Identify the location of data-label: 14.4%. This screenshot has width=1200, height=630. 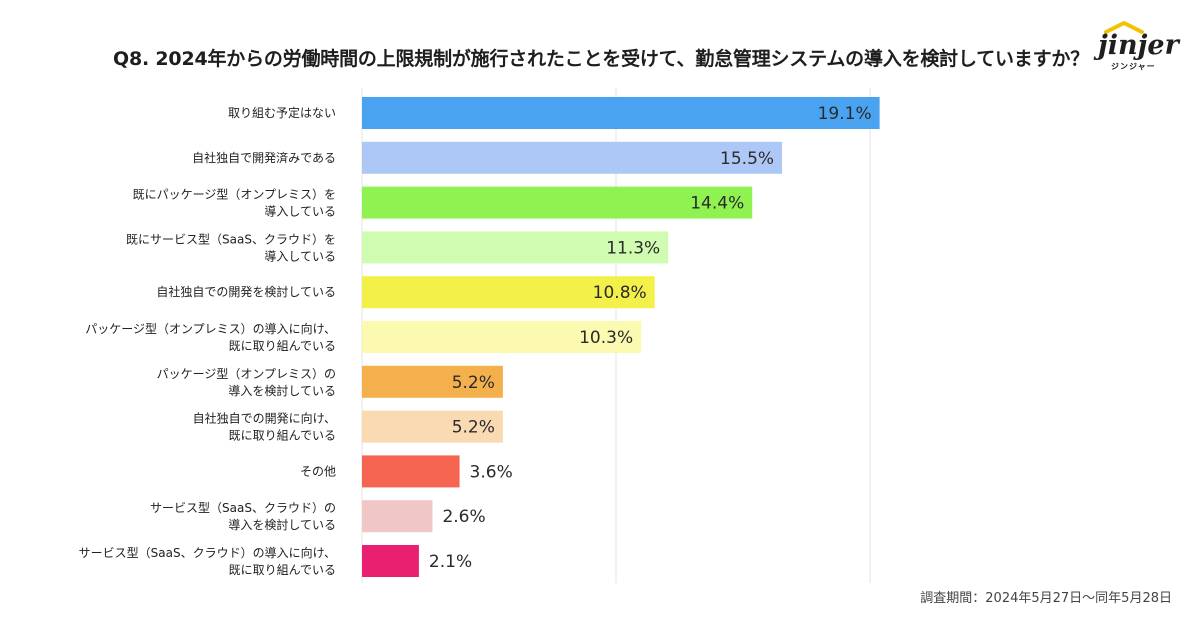
(717, 204).